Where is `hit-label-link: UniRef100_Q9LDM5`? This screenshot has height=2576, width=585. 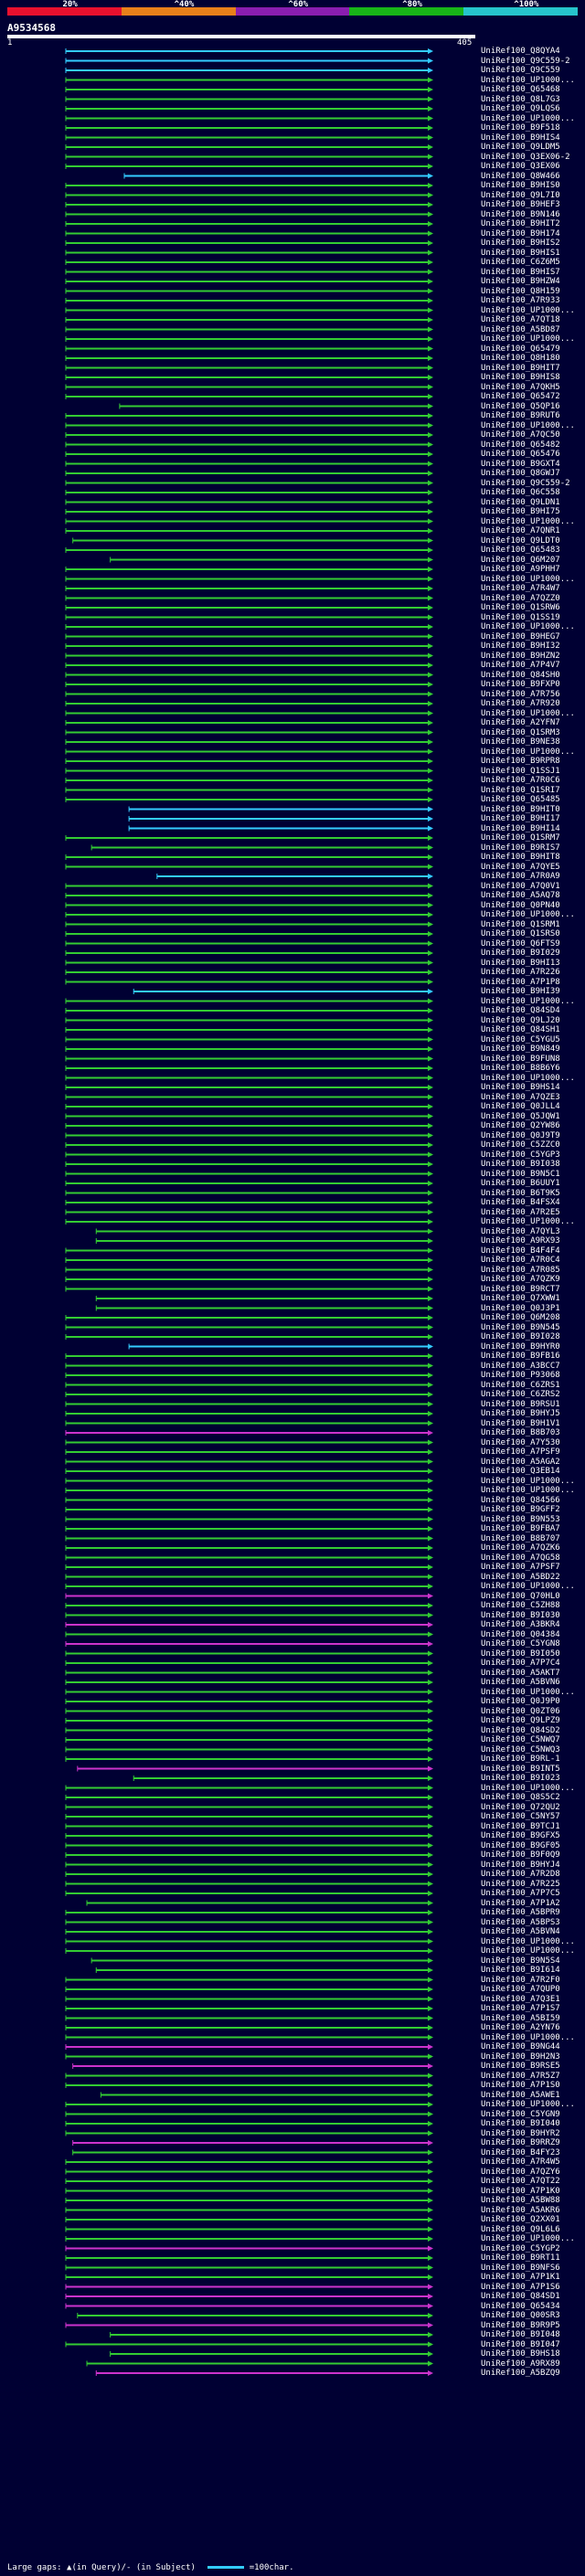
hit-label-link: UniRef100_Q9LDM5 is located at coordinates (520, 147).